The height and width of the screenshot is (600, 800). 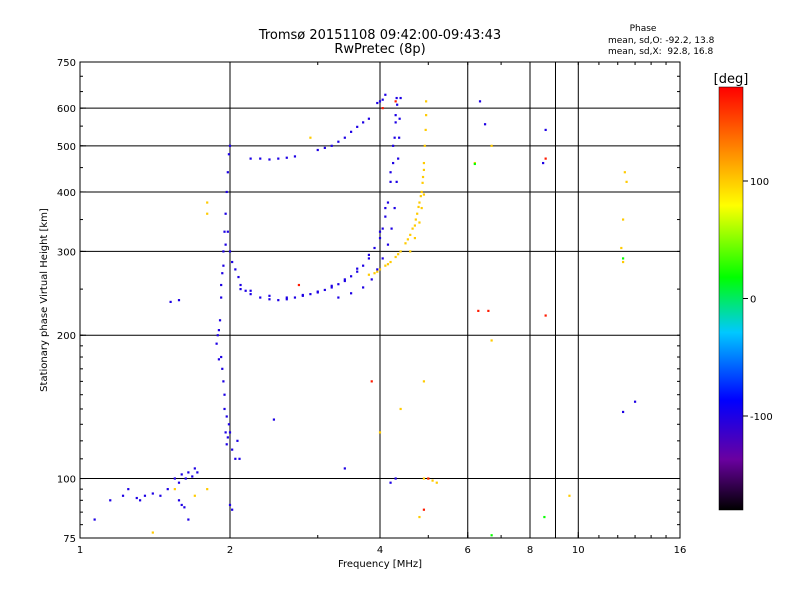 I want to click on colorbar-tick-label: -100, so click(x=761, y=417).